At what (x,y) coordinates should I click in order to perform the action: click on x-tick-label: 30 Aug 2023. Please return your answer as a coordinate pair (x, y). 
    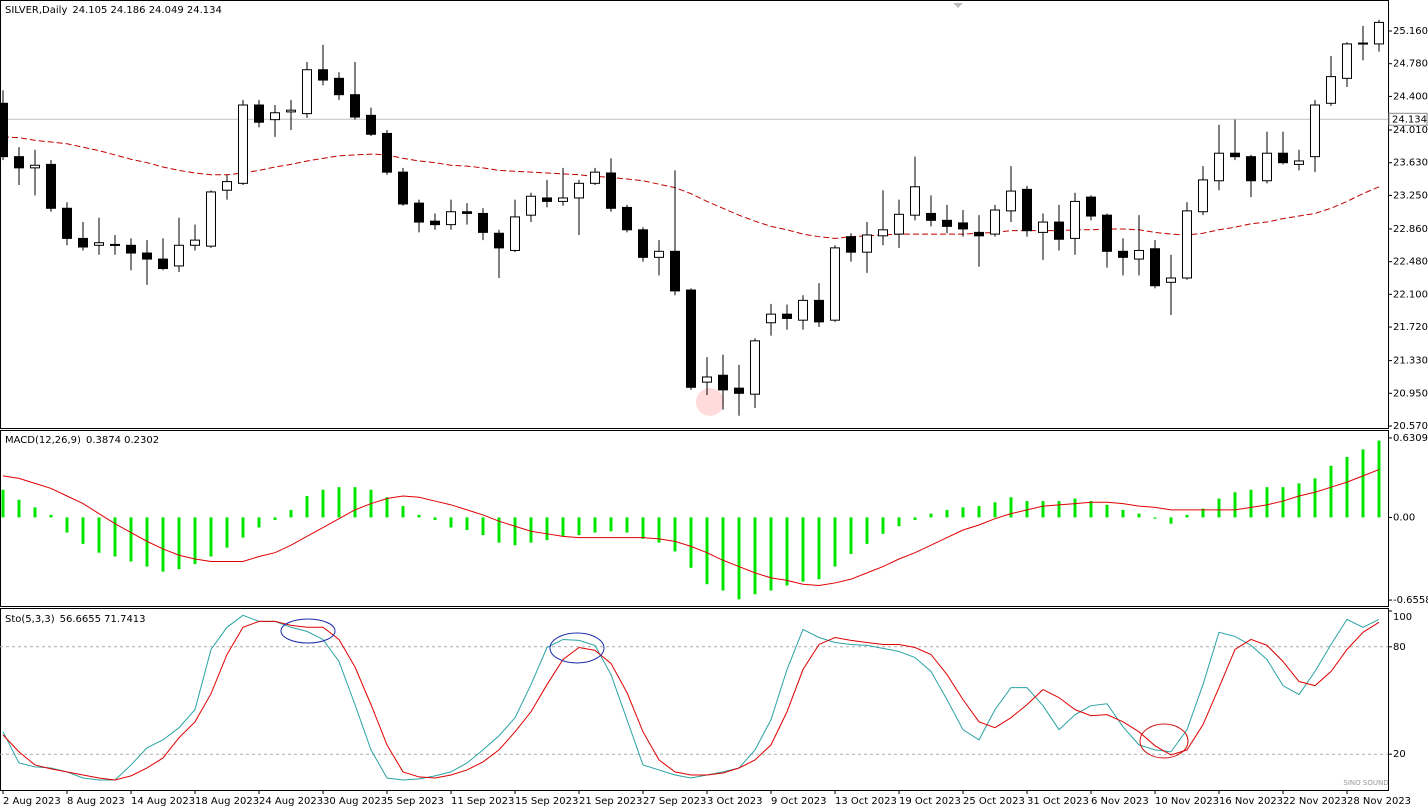
    Looking at the image, I should click on (355, 801).